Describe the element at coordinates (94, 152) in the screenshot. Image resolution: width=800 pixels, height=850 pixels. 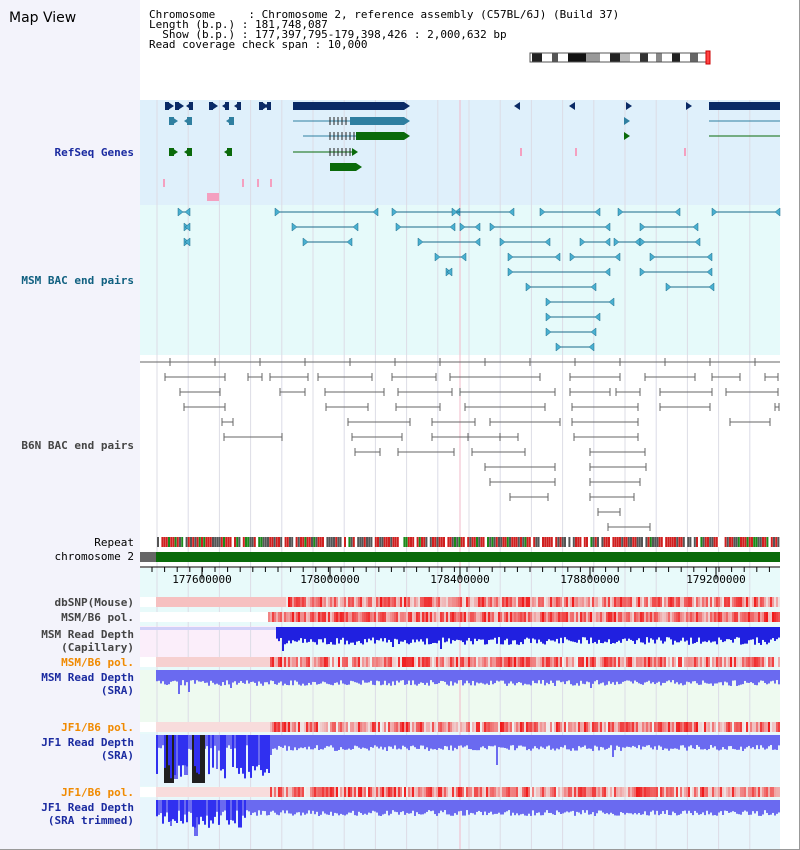
I see `track-label-refseq-genes: RefSeq Genes` at that location.